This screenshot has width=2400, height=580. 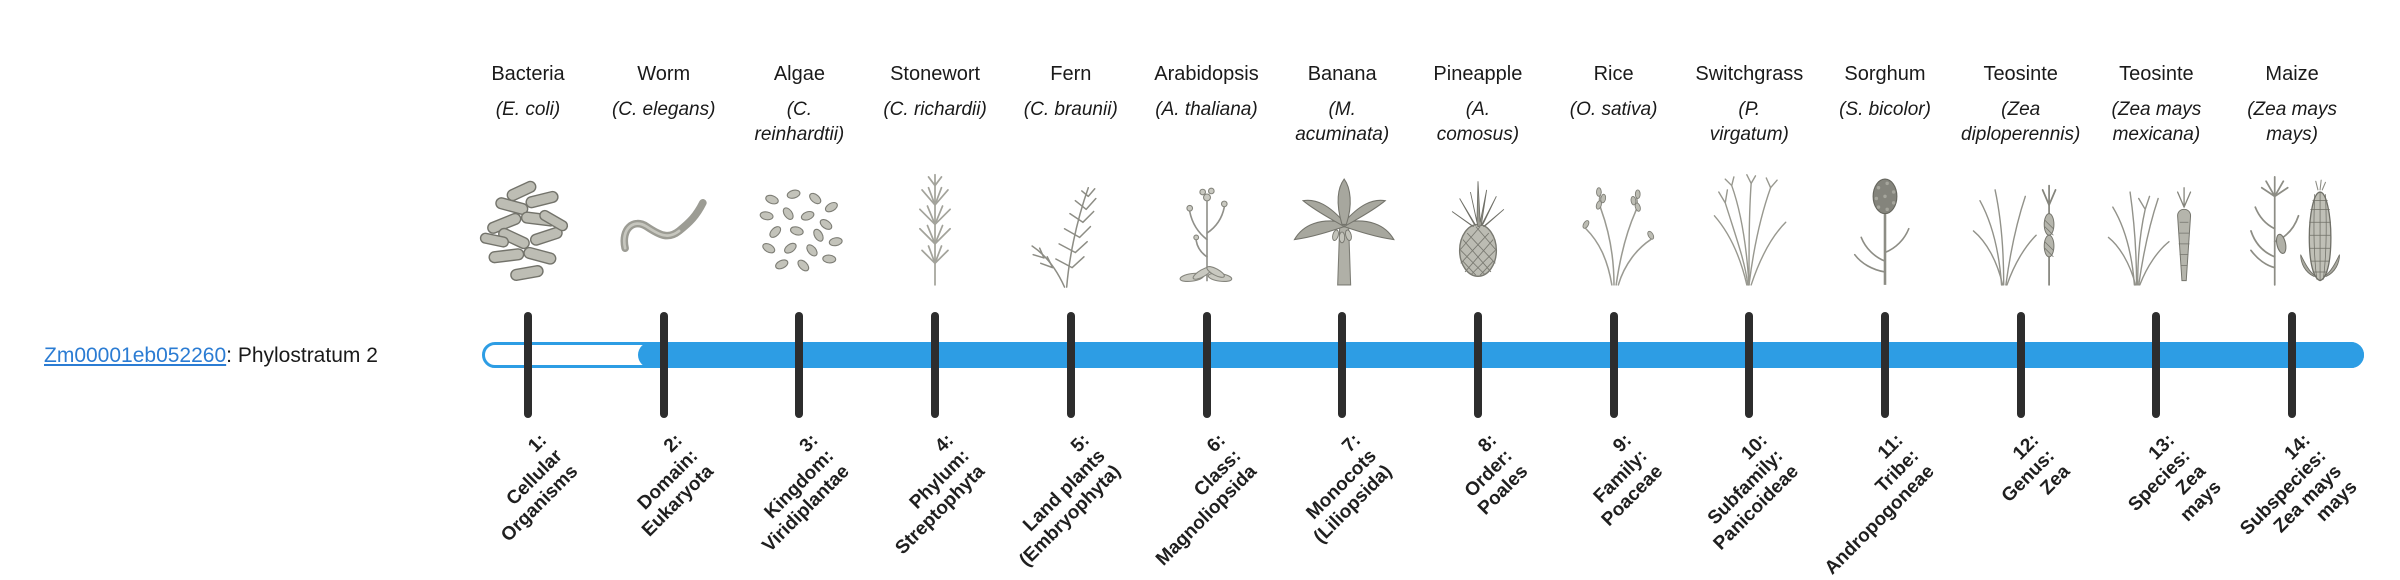 What do you see at coordinates (1629, 480) in the screenshot?
I see `stratum-label: 9: Family: Poaceae` at bounding box center [1629, 480].